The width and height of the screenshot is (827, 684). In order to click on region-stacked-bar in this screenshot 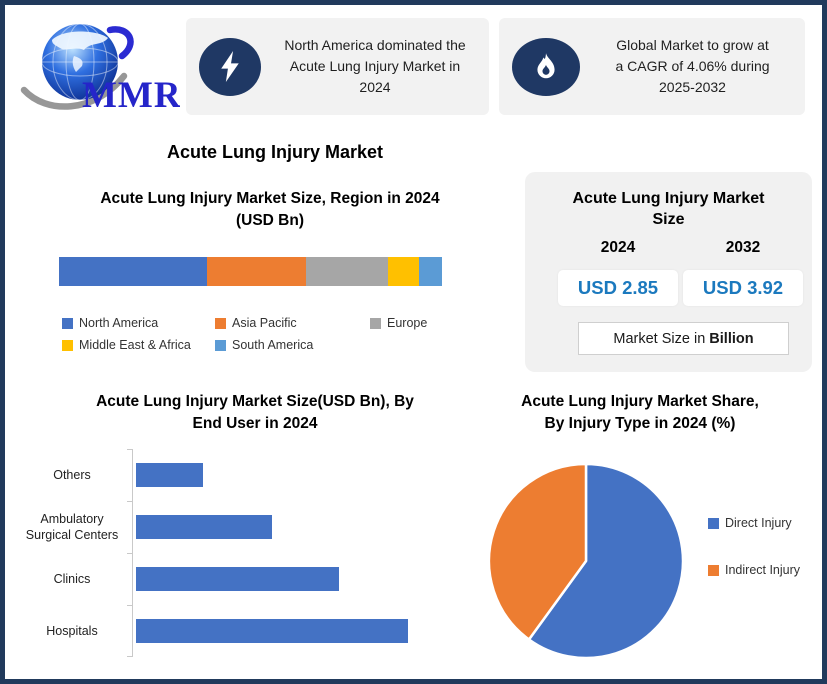, I will do `click(250, 271)`.